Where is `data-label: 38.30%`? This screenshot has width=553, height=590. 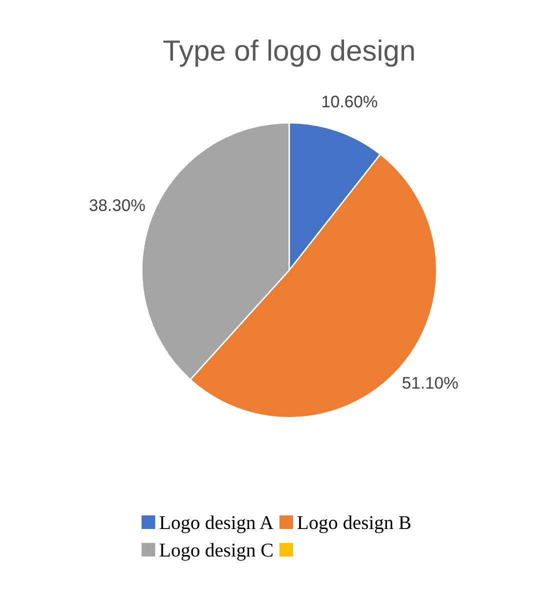 data-label: 38.30% is located at coordinates (117, 205).